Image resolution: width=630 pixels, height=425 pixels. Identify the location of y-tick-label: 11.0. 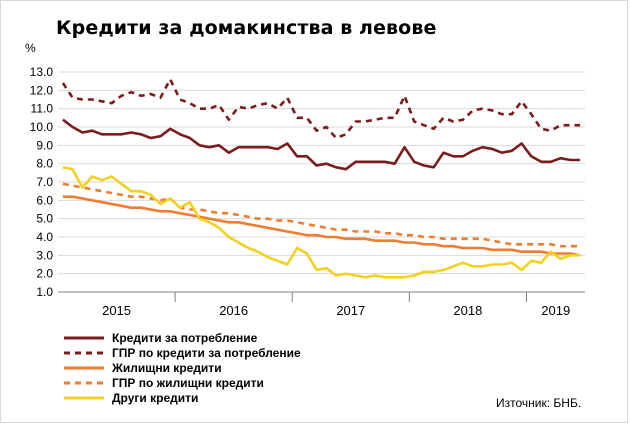
(42, 109).